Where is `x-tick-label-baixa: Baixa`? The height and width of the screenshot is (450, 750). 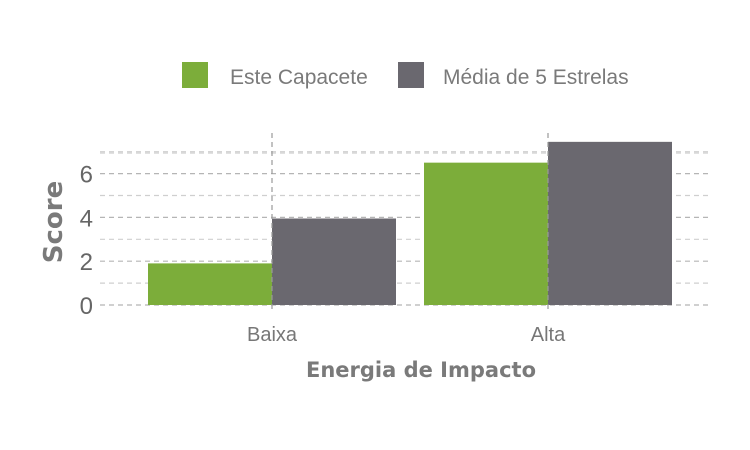
x-tick-label-baixa: Baixa is located at coordinates (272, 335).